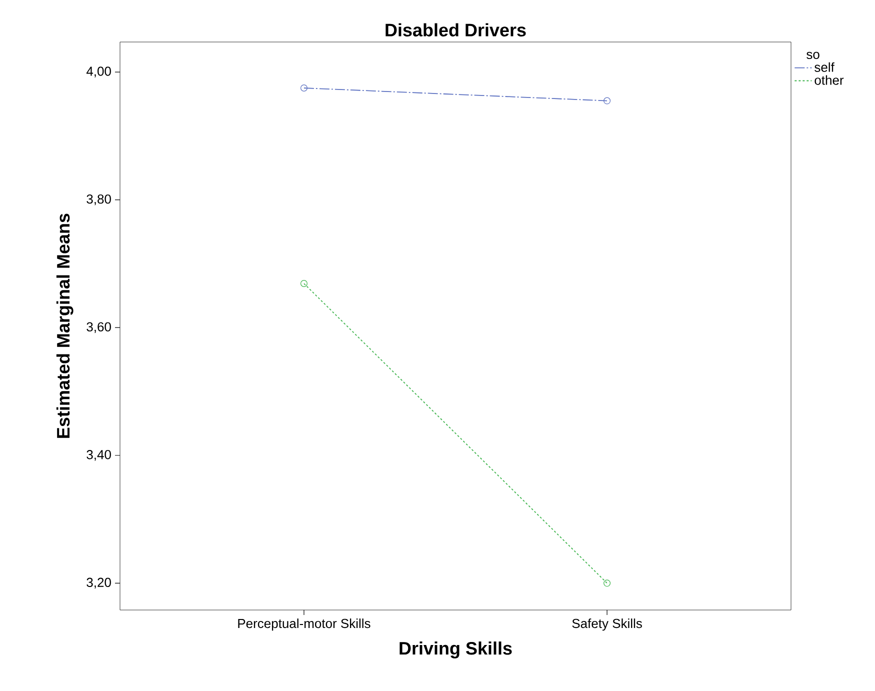 Image resolution: width=875 pixels, height=691 pixels. What do you see at coordinates (98, 583) in the screenshot?
I see `y-tick-label: 3,20` at bounding box center [98, 583].